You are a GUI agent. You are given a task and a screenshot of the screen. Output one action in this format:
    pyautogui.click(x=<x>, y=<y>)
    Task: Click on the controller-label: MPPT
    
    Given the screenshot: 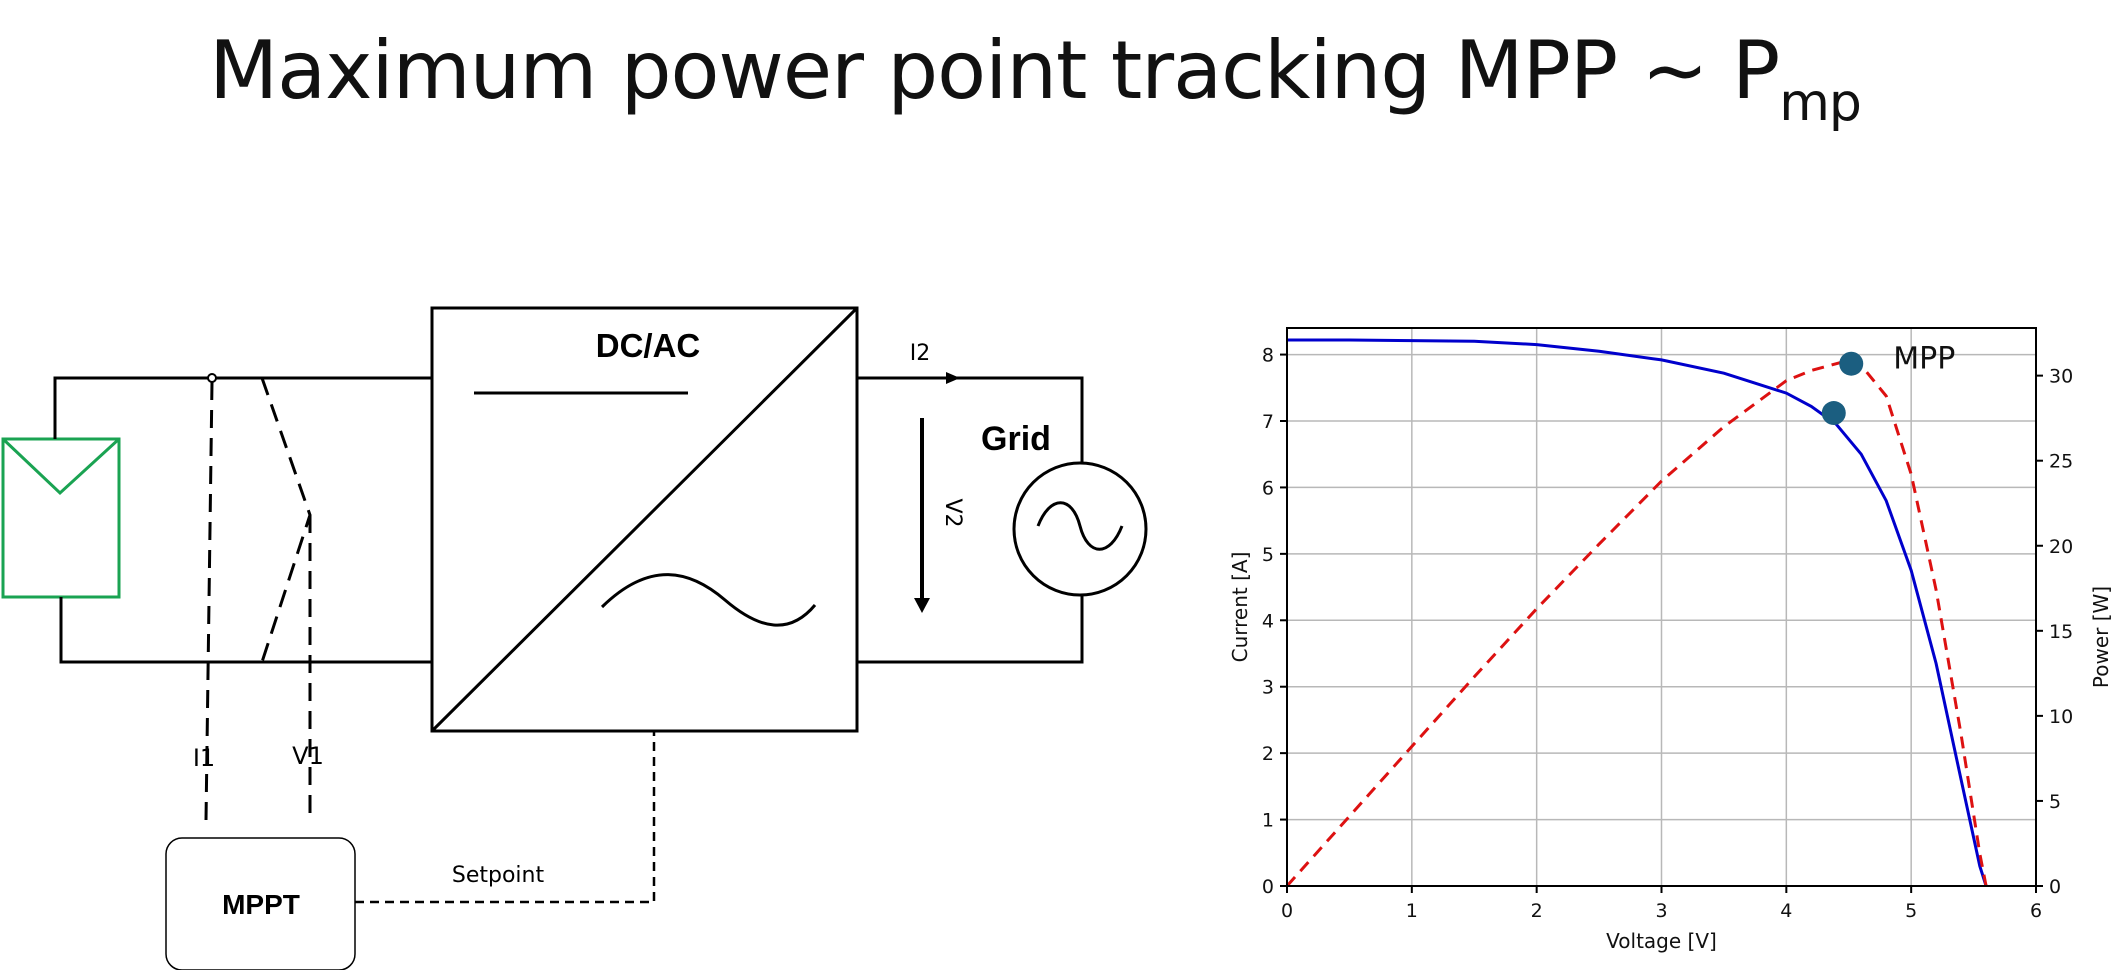 What is the action you would take?
    pyautogui.click(x=261, y=904)
    